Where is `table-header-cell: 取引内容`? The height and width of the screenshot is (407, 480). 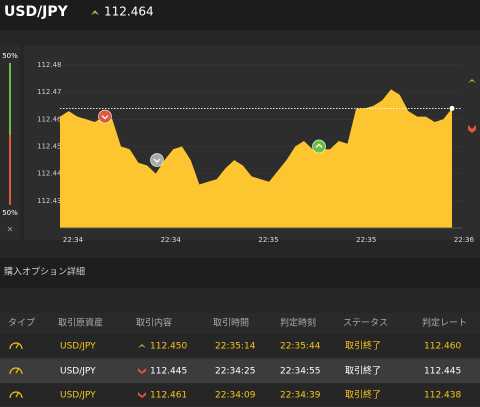
table-header-cell: 取引内容 is located at coordinates (154, 323).